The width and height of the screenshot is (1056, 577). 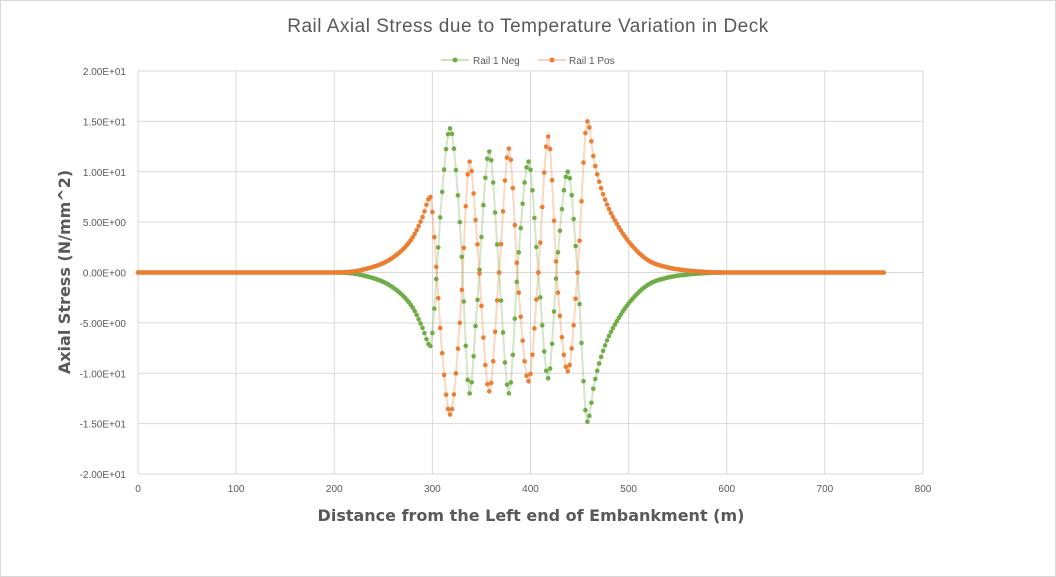 I want to click on legend-item-pos: Rail 1 Pos, so click(x=576, y=61).